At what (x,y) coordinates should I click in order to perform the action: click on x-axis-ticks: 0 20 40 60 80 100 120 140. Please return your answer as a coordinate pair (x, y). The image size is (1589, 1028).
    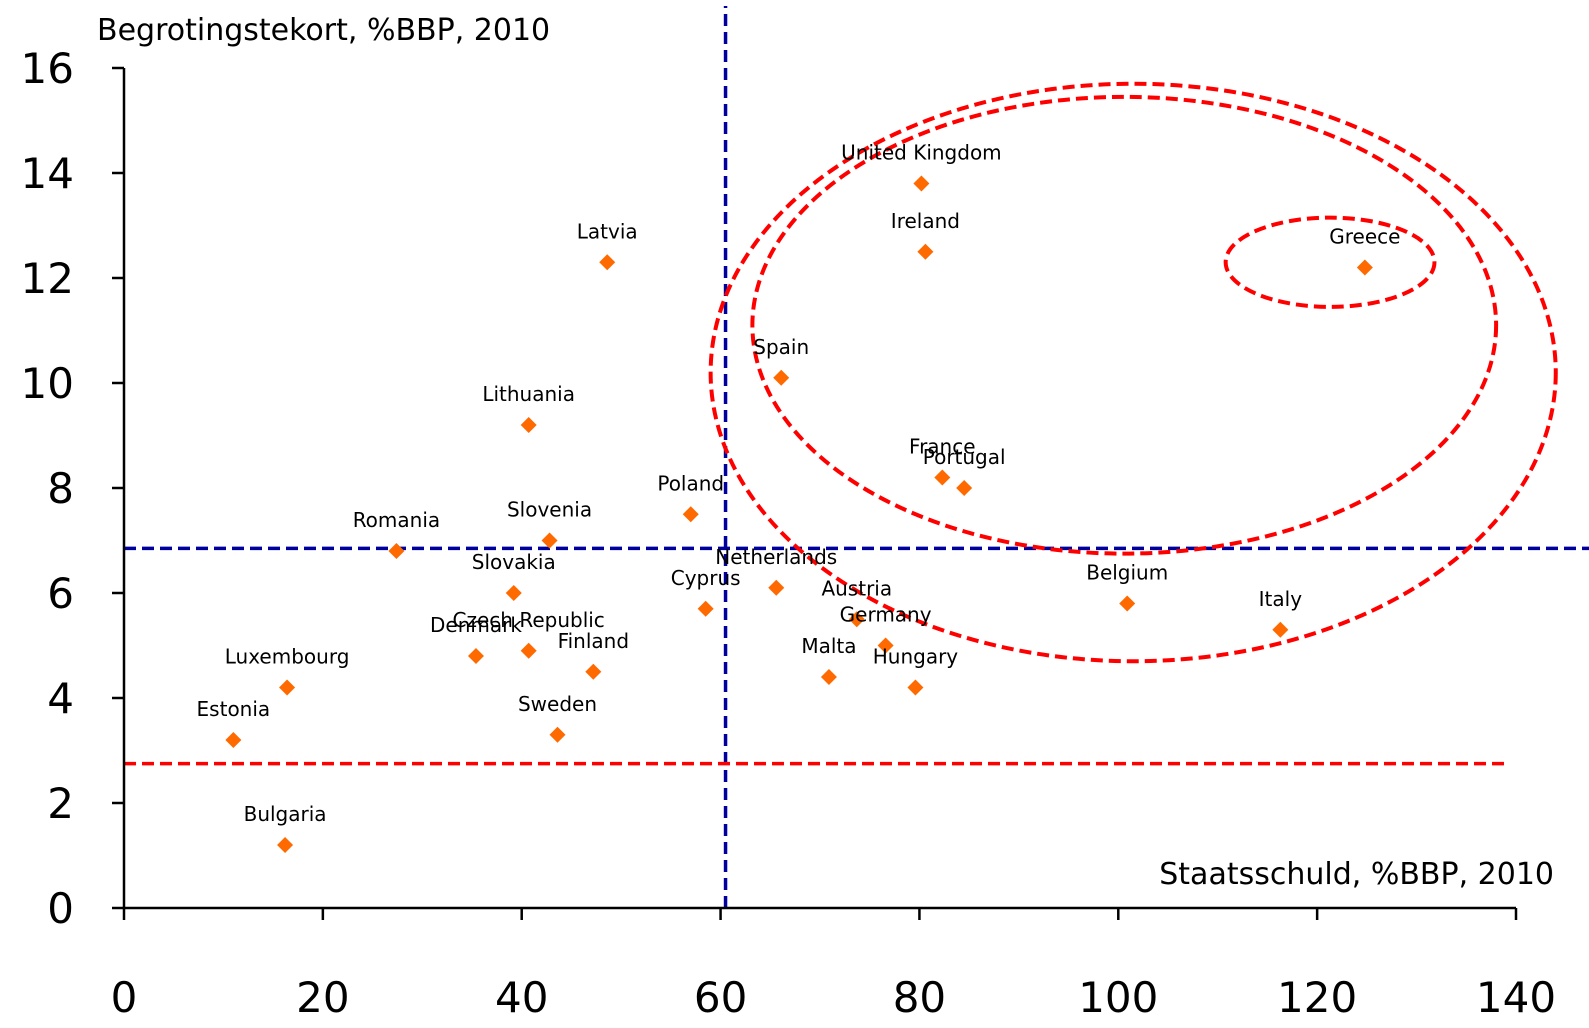
    Looking at the image, I should click on (833, 965).